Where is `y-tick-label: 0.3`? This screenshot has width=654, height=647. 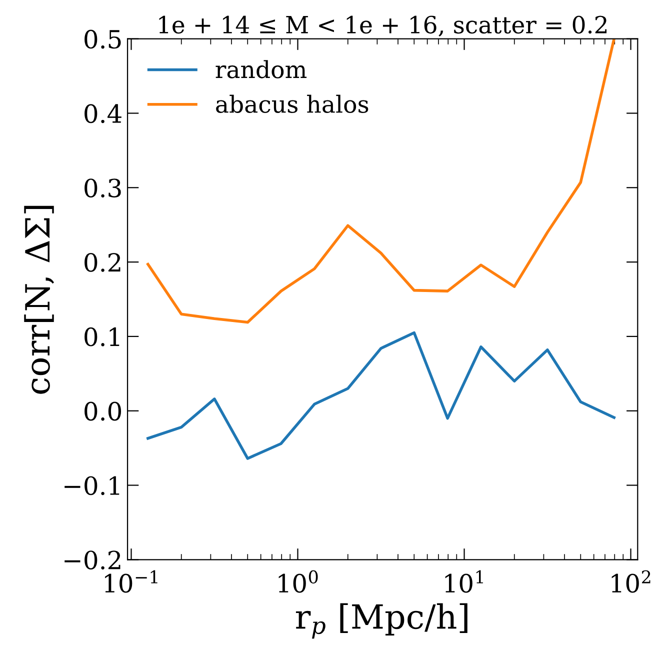 y-tick-label: 0.3 is located at coordinates (102, 188).